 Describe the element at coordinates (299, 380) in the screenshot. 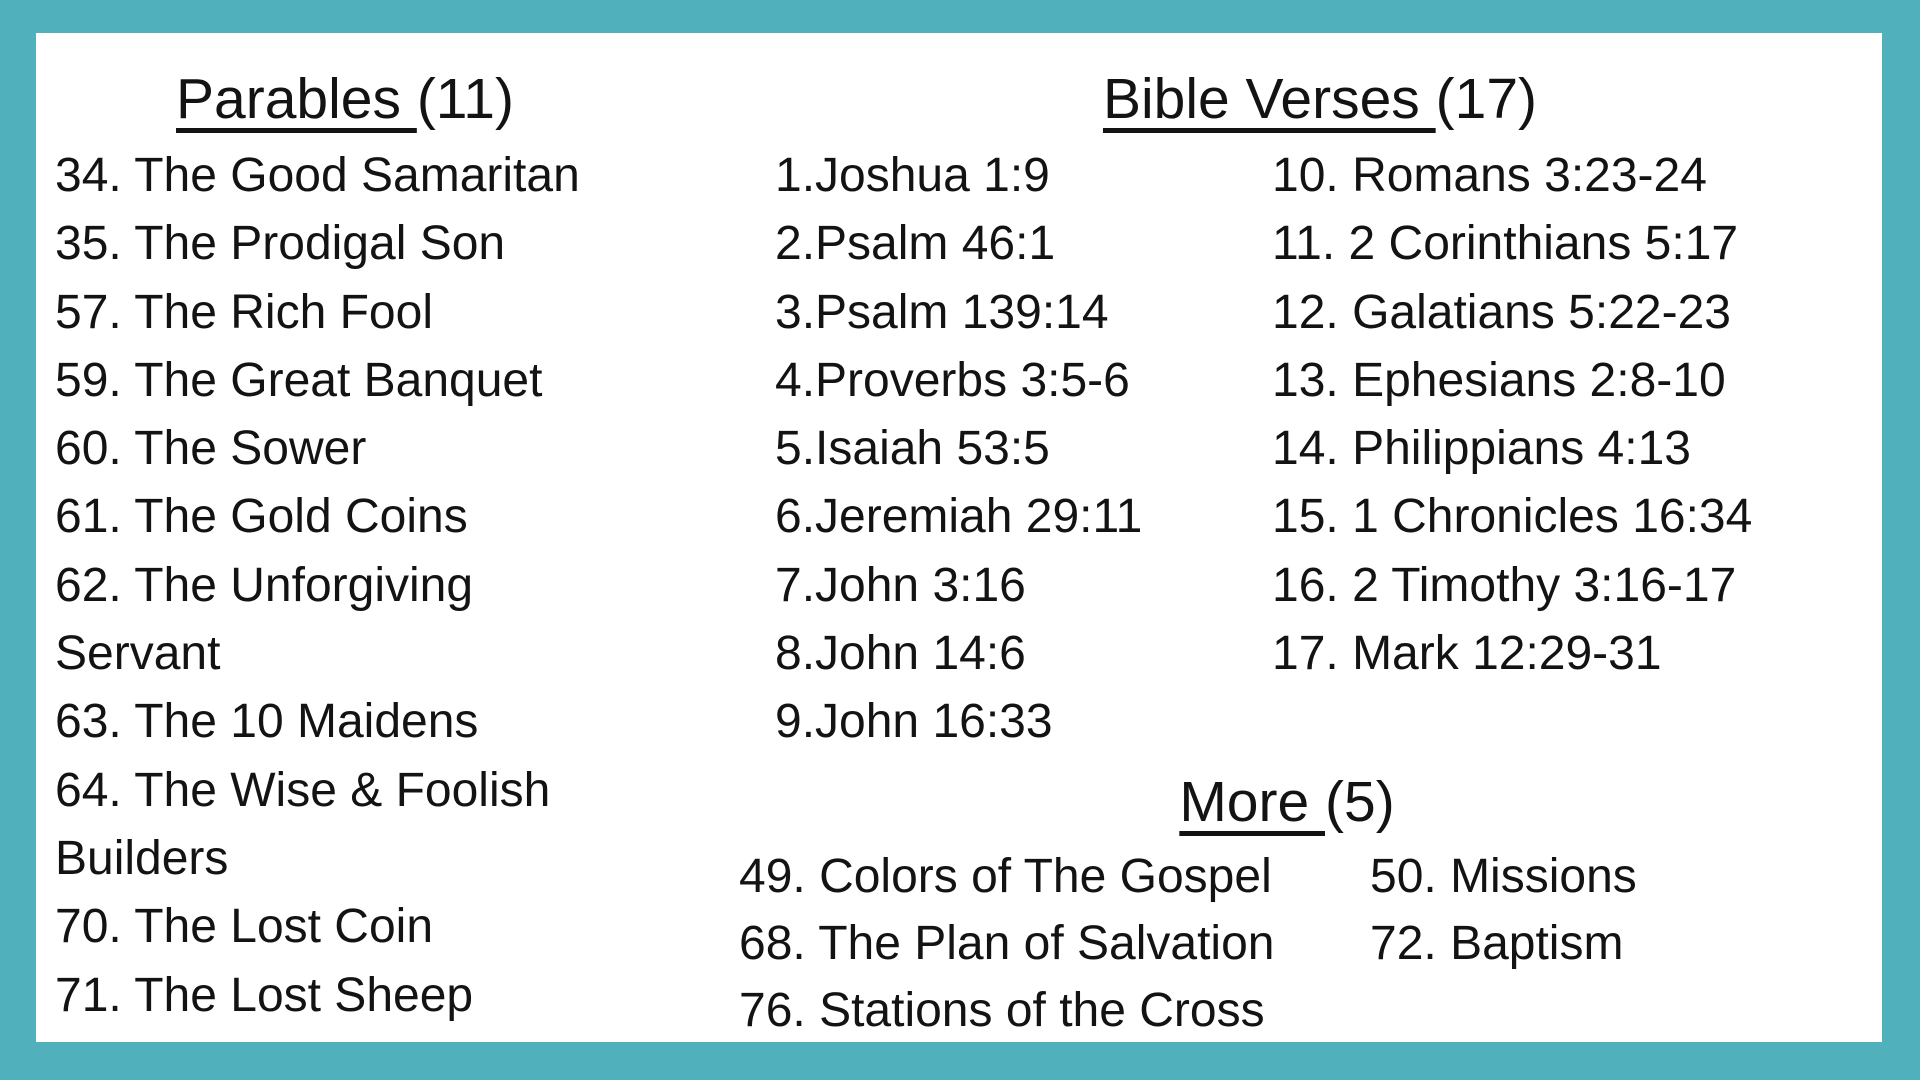

I see `list-item: 59. The Great Banquet` at that location.